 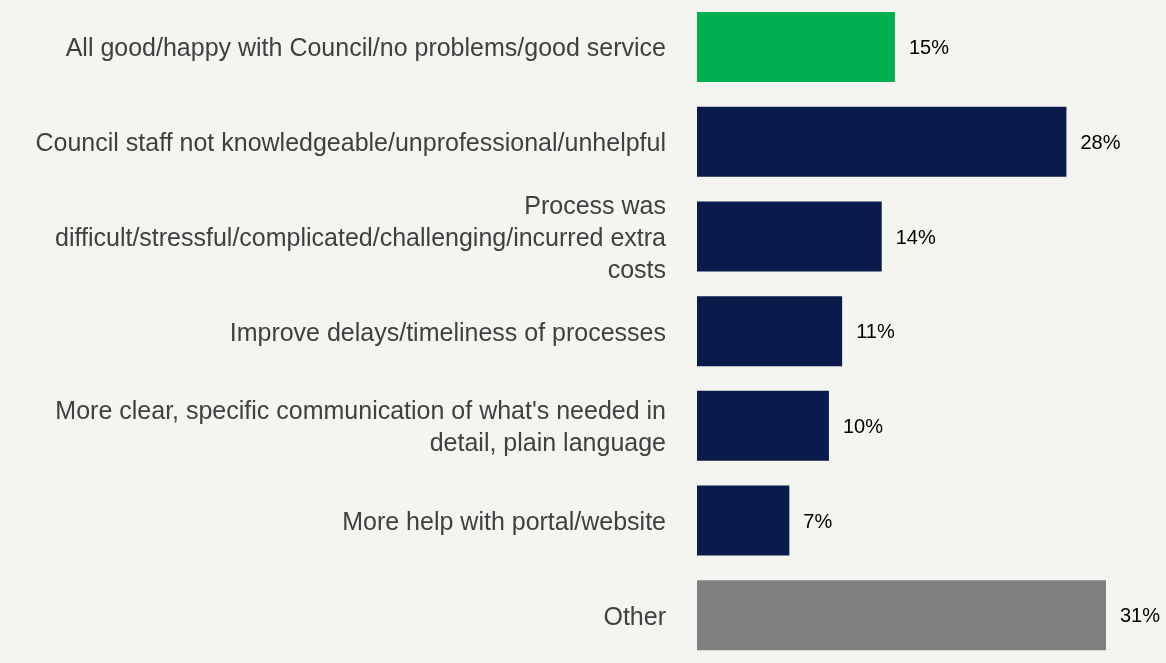 What do you see at coordinates (915, 236) in the screenshot?
I see `data-label: 14%` at bounding box center [915, 236].